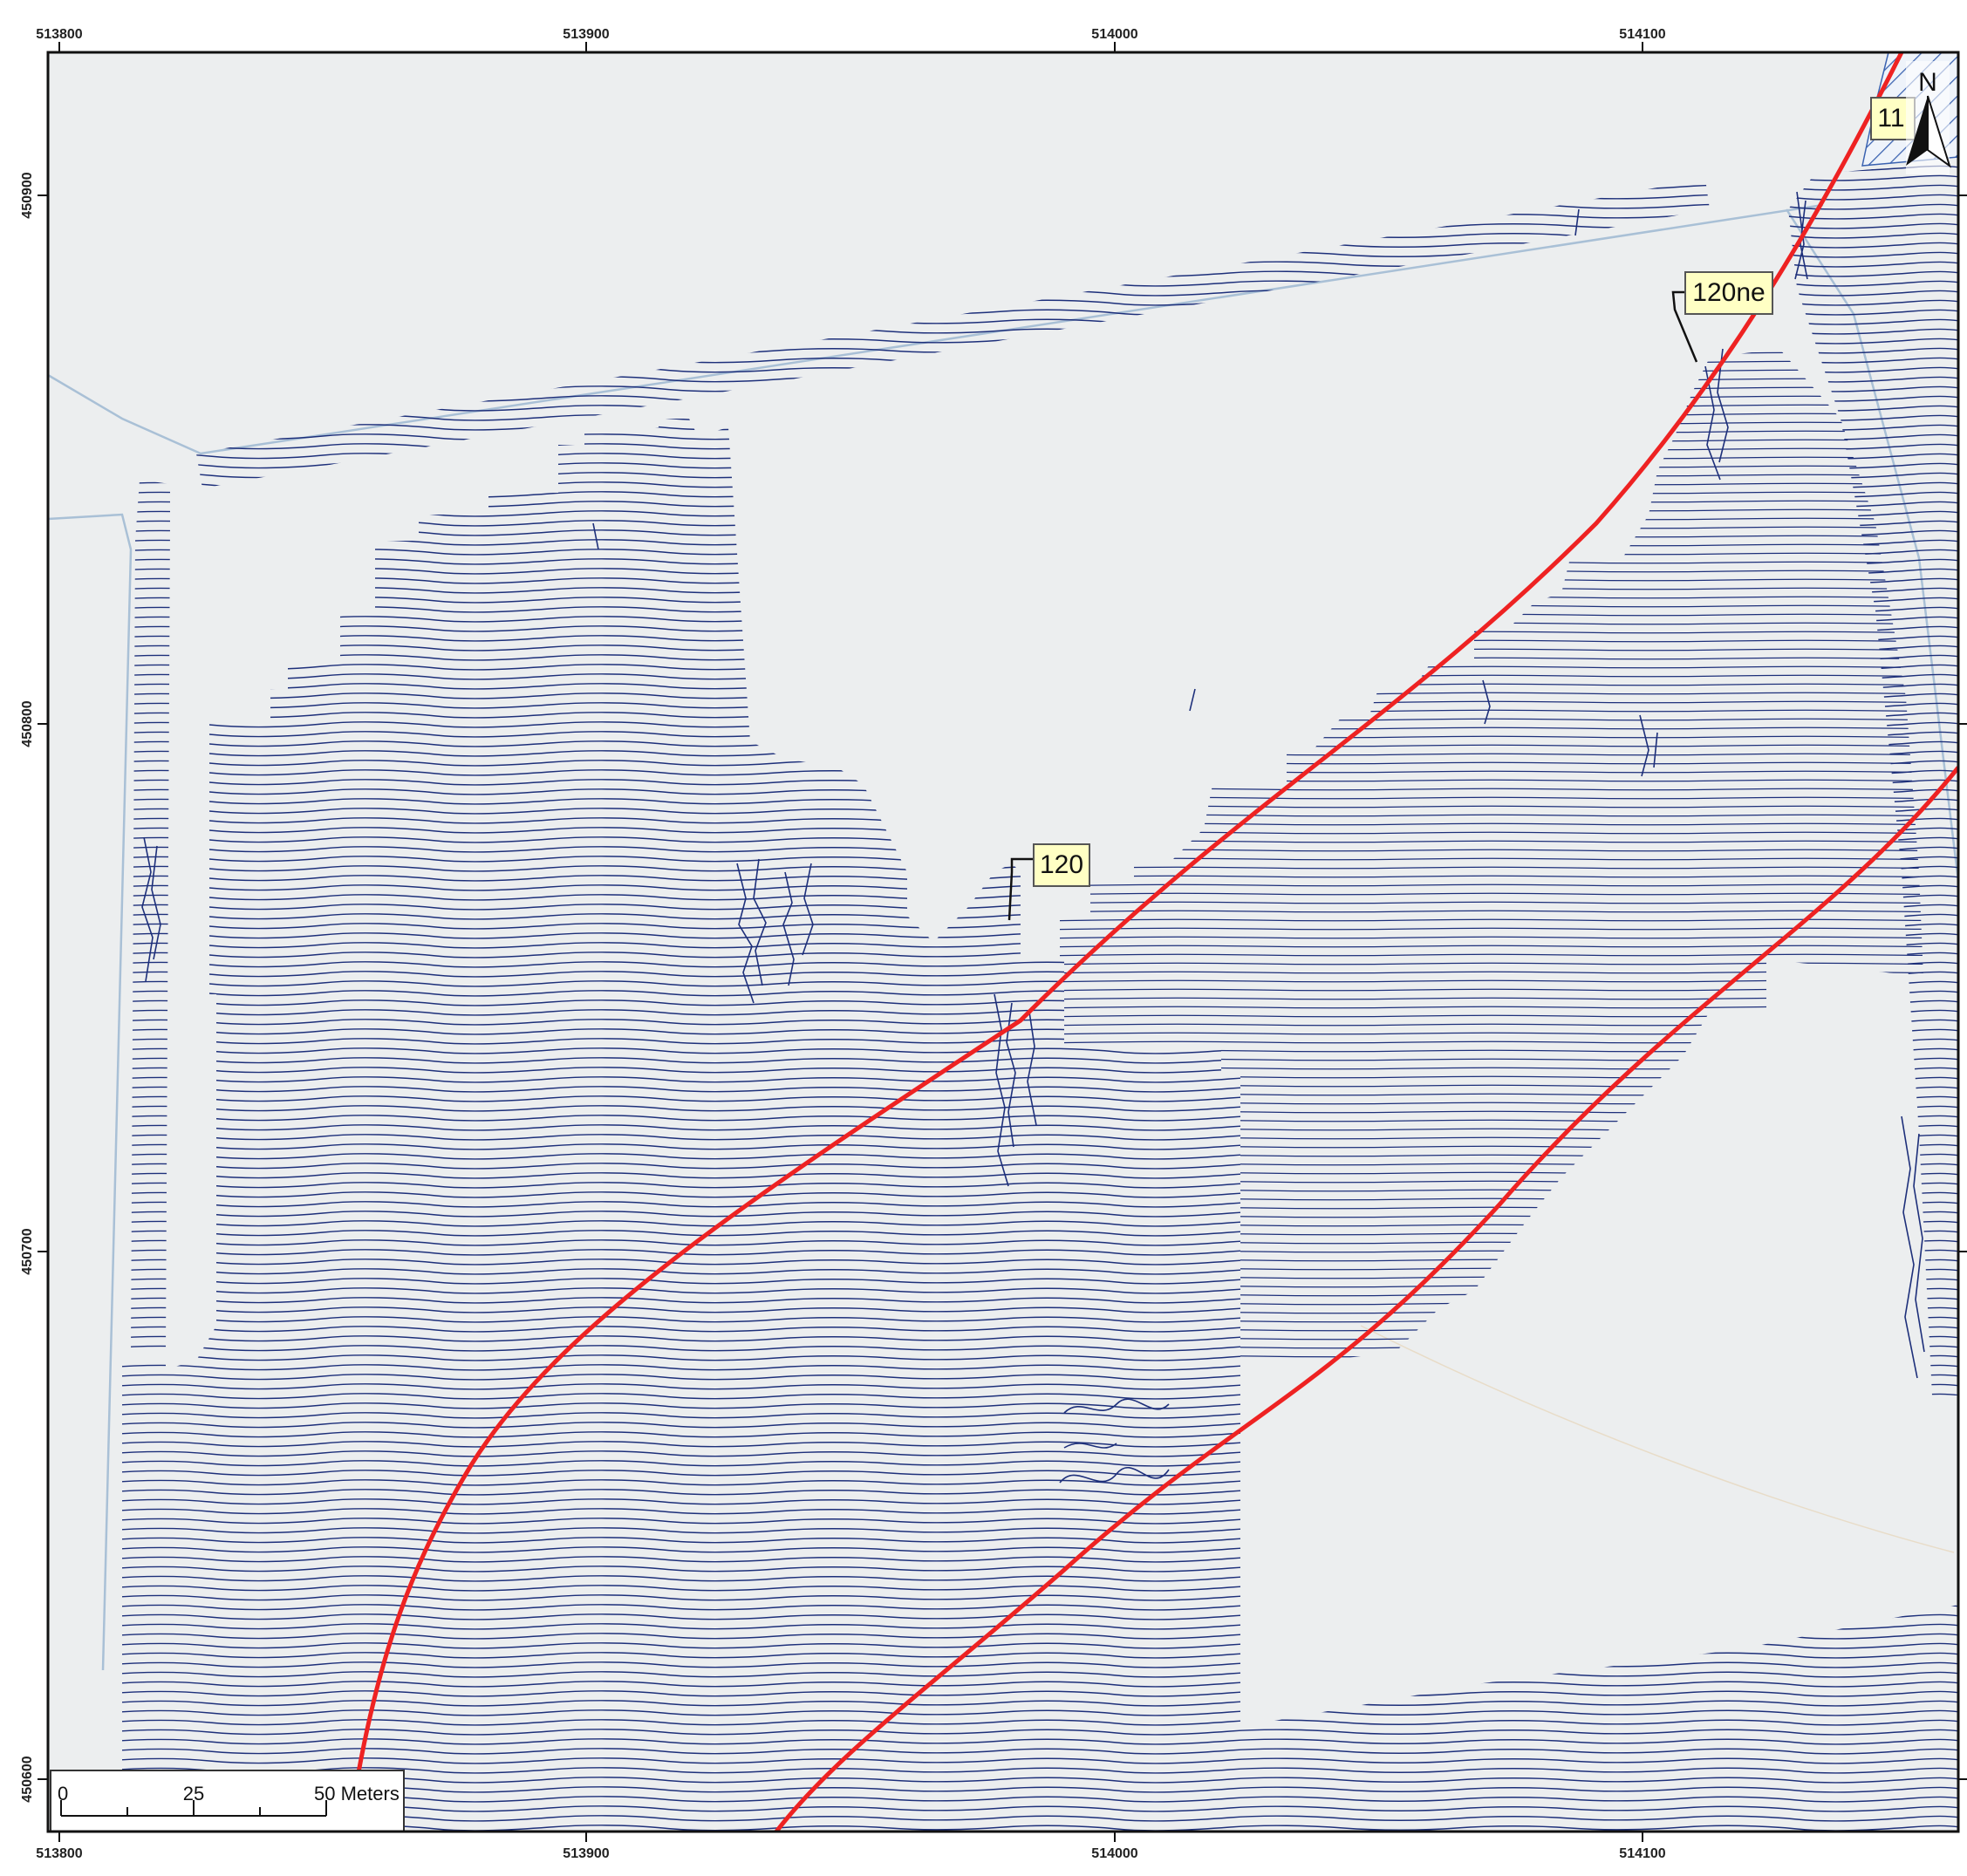  Describe the element at coordinates (1048, 882) in the screenshot. I see `label-120: 120` at that location.